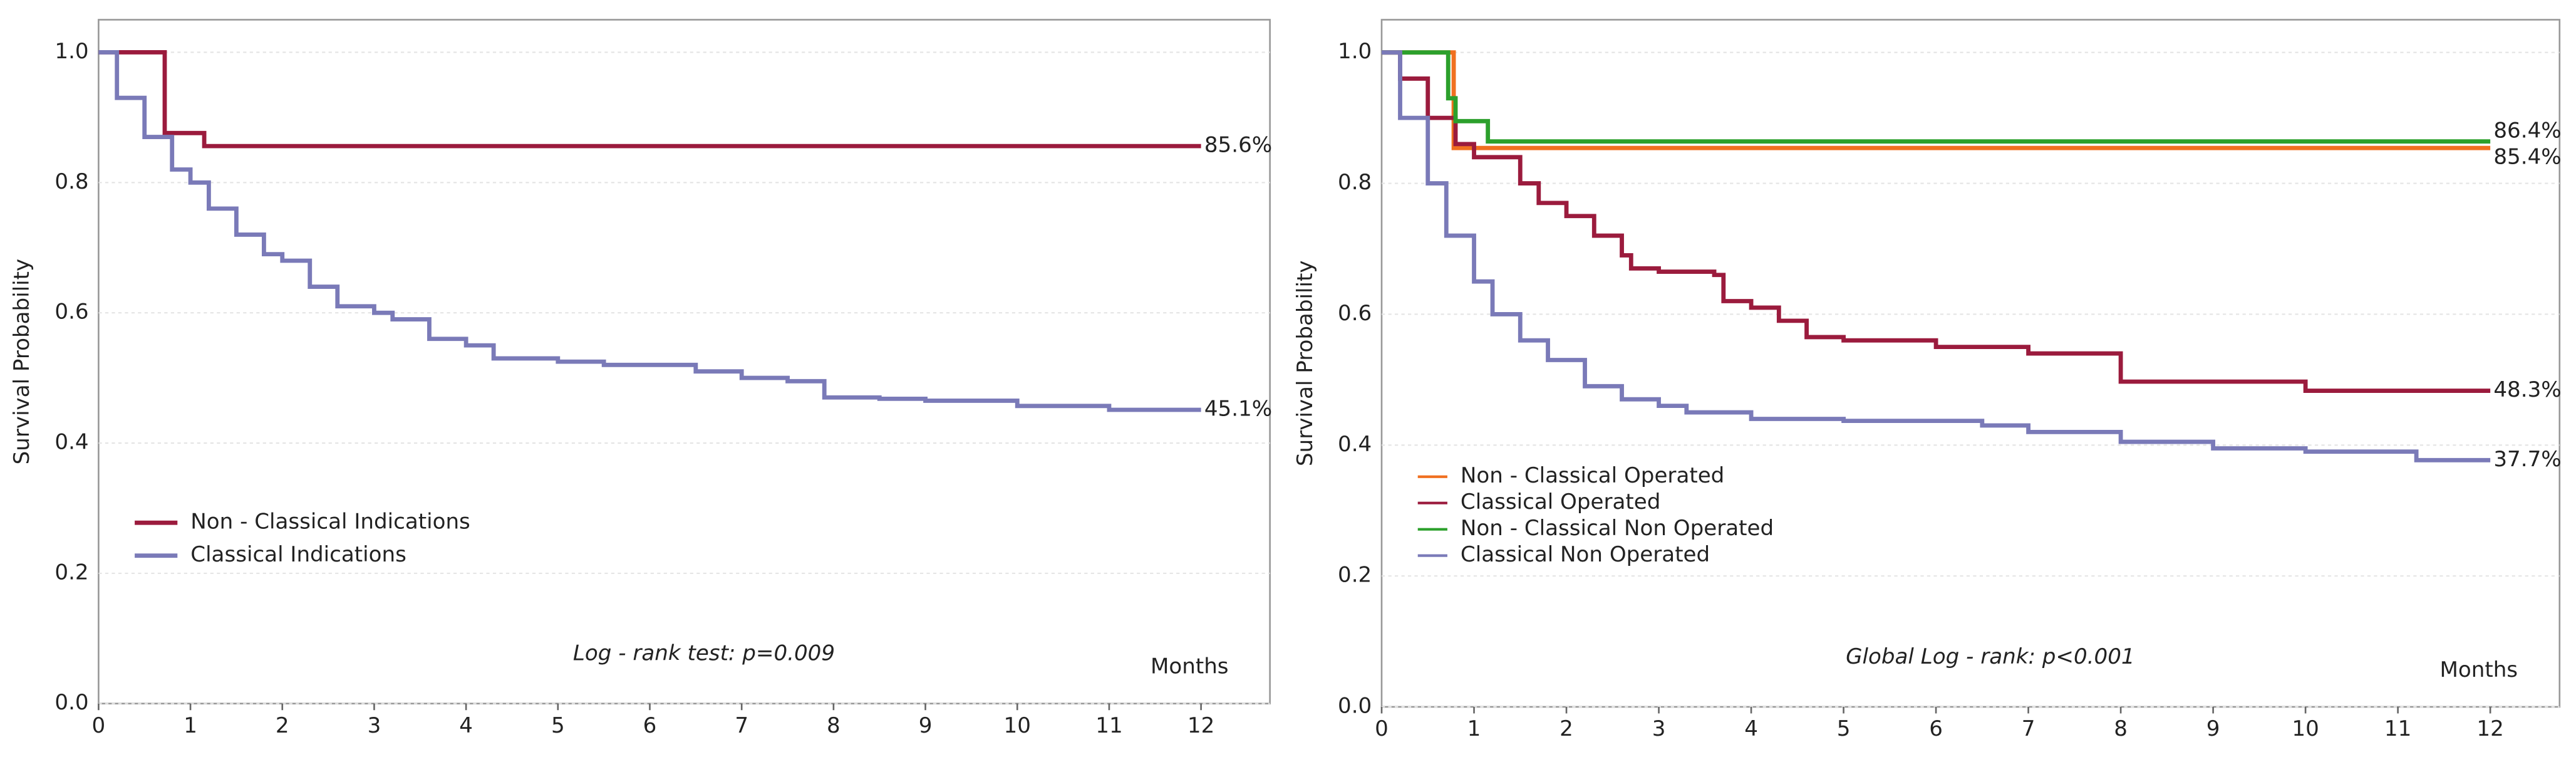 The height and width of the screenshot is (757, 2576). Describe the element at coordinates (330, 522) in the screenshot. I see `legend-label: Non - Classical Indications` at that location.